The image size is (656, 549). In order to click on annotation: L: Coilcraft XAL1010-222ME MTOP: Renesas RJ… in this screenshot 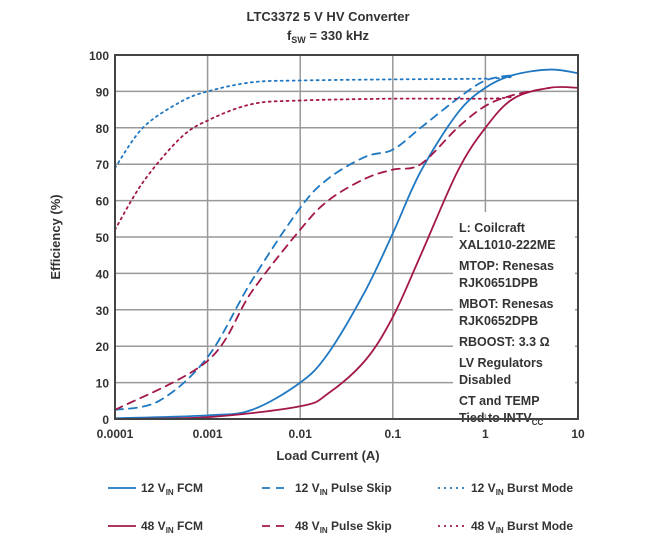, I will do `click(507, 324)`.